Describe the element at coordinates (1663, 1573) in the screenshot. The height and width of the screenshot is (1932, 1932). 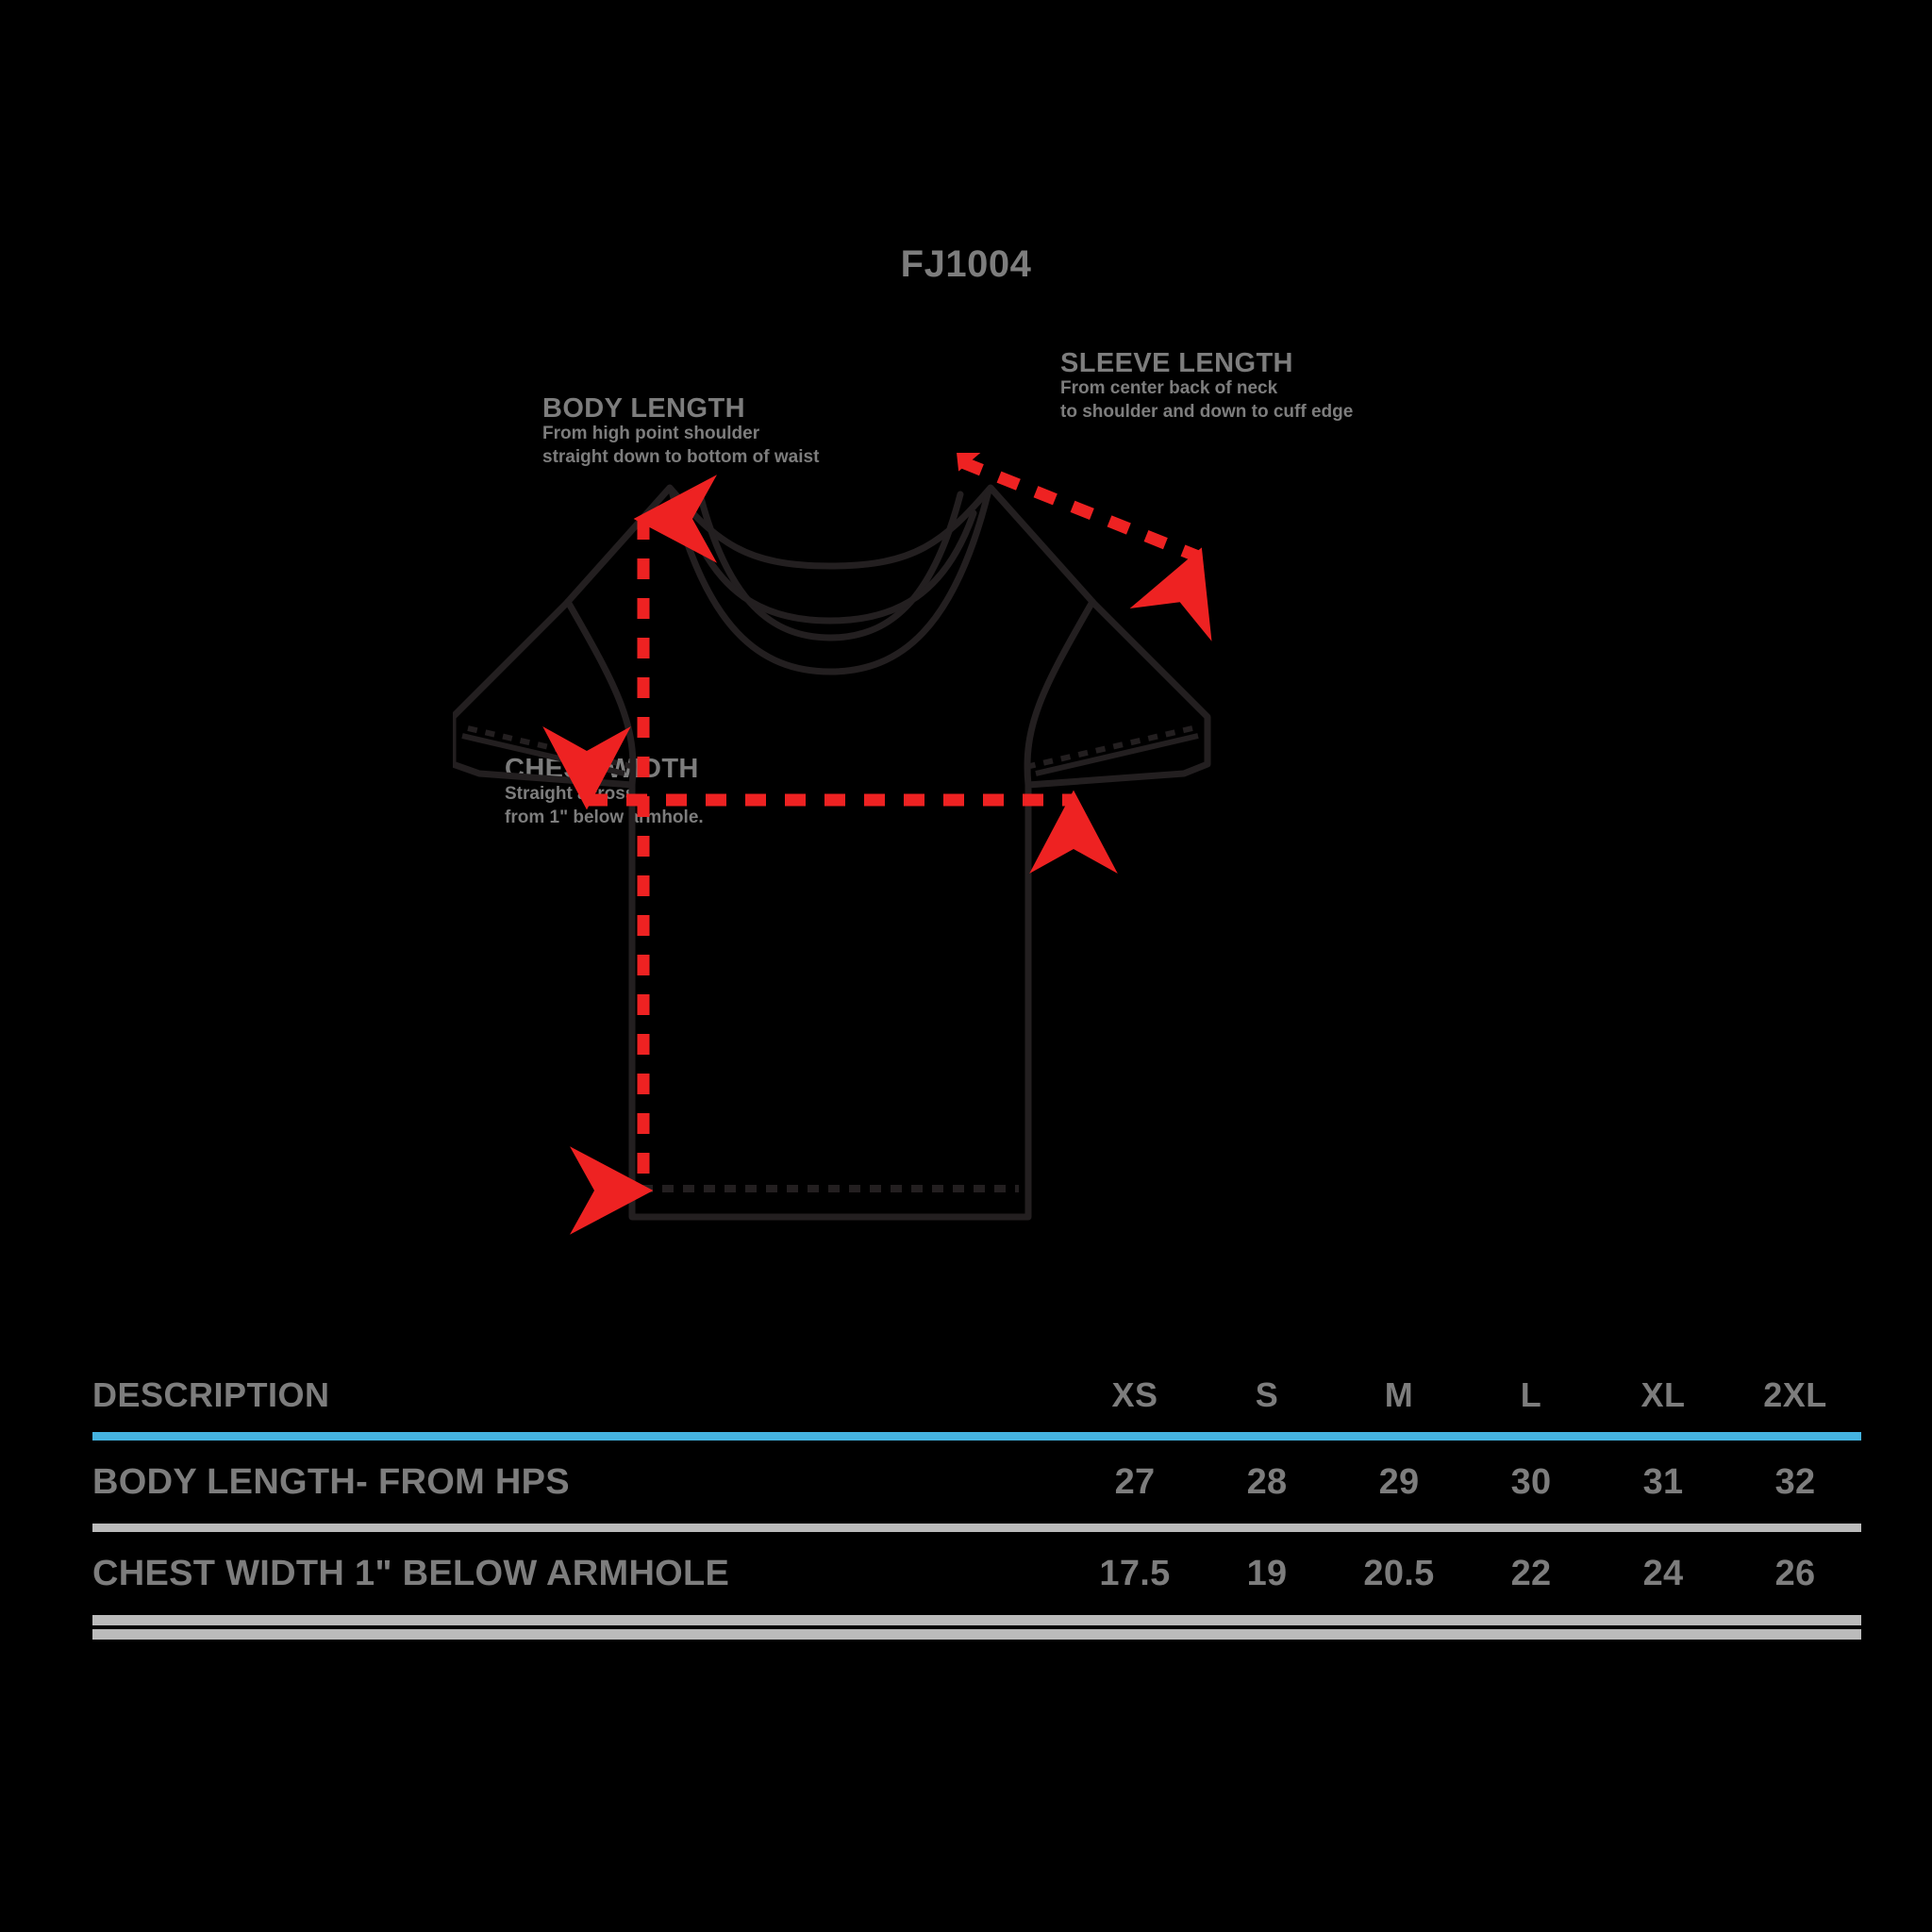
I see `chest-width-value-xl: 24` at that location.